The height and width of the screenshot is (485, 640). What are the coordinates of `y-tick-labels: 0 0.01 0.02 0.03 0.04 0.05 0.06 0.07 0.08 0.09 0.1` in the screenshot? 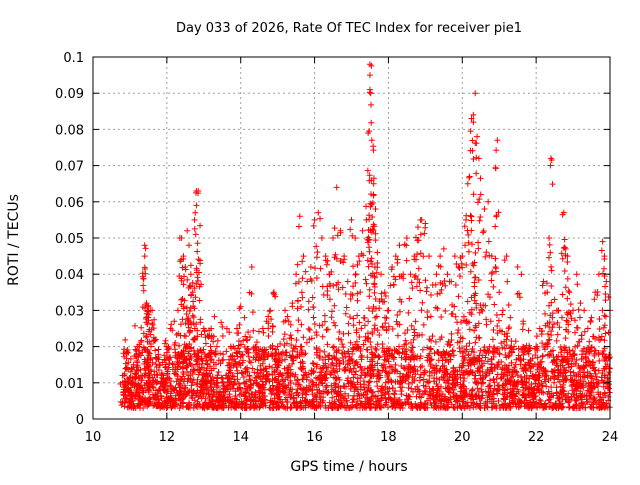 It's located at (69, 239).